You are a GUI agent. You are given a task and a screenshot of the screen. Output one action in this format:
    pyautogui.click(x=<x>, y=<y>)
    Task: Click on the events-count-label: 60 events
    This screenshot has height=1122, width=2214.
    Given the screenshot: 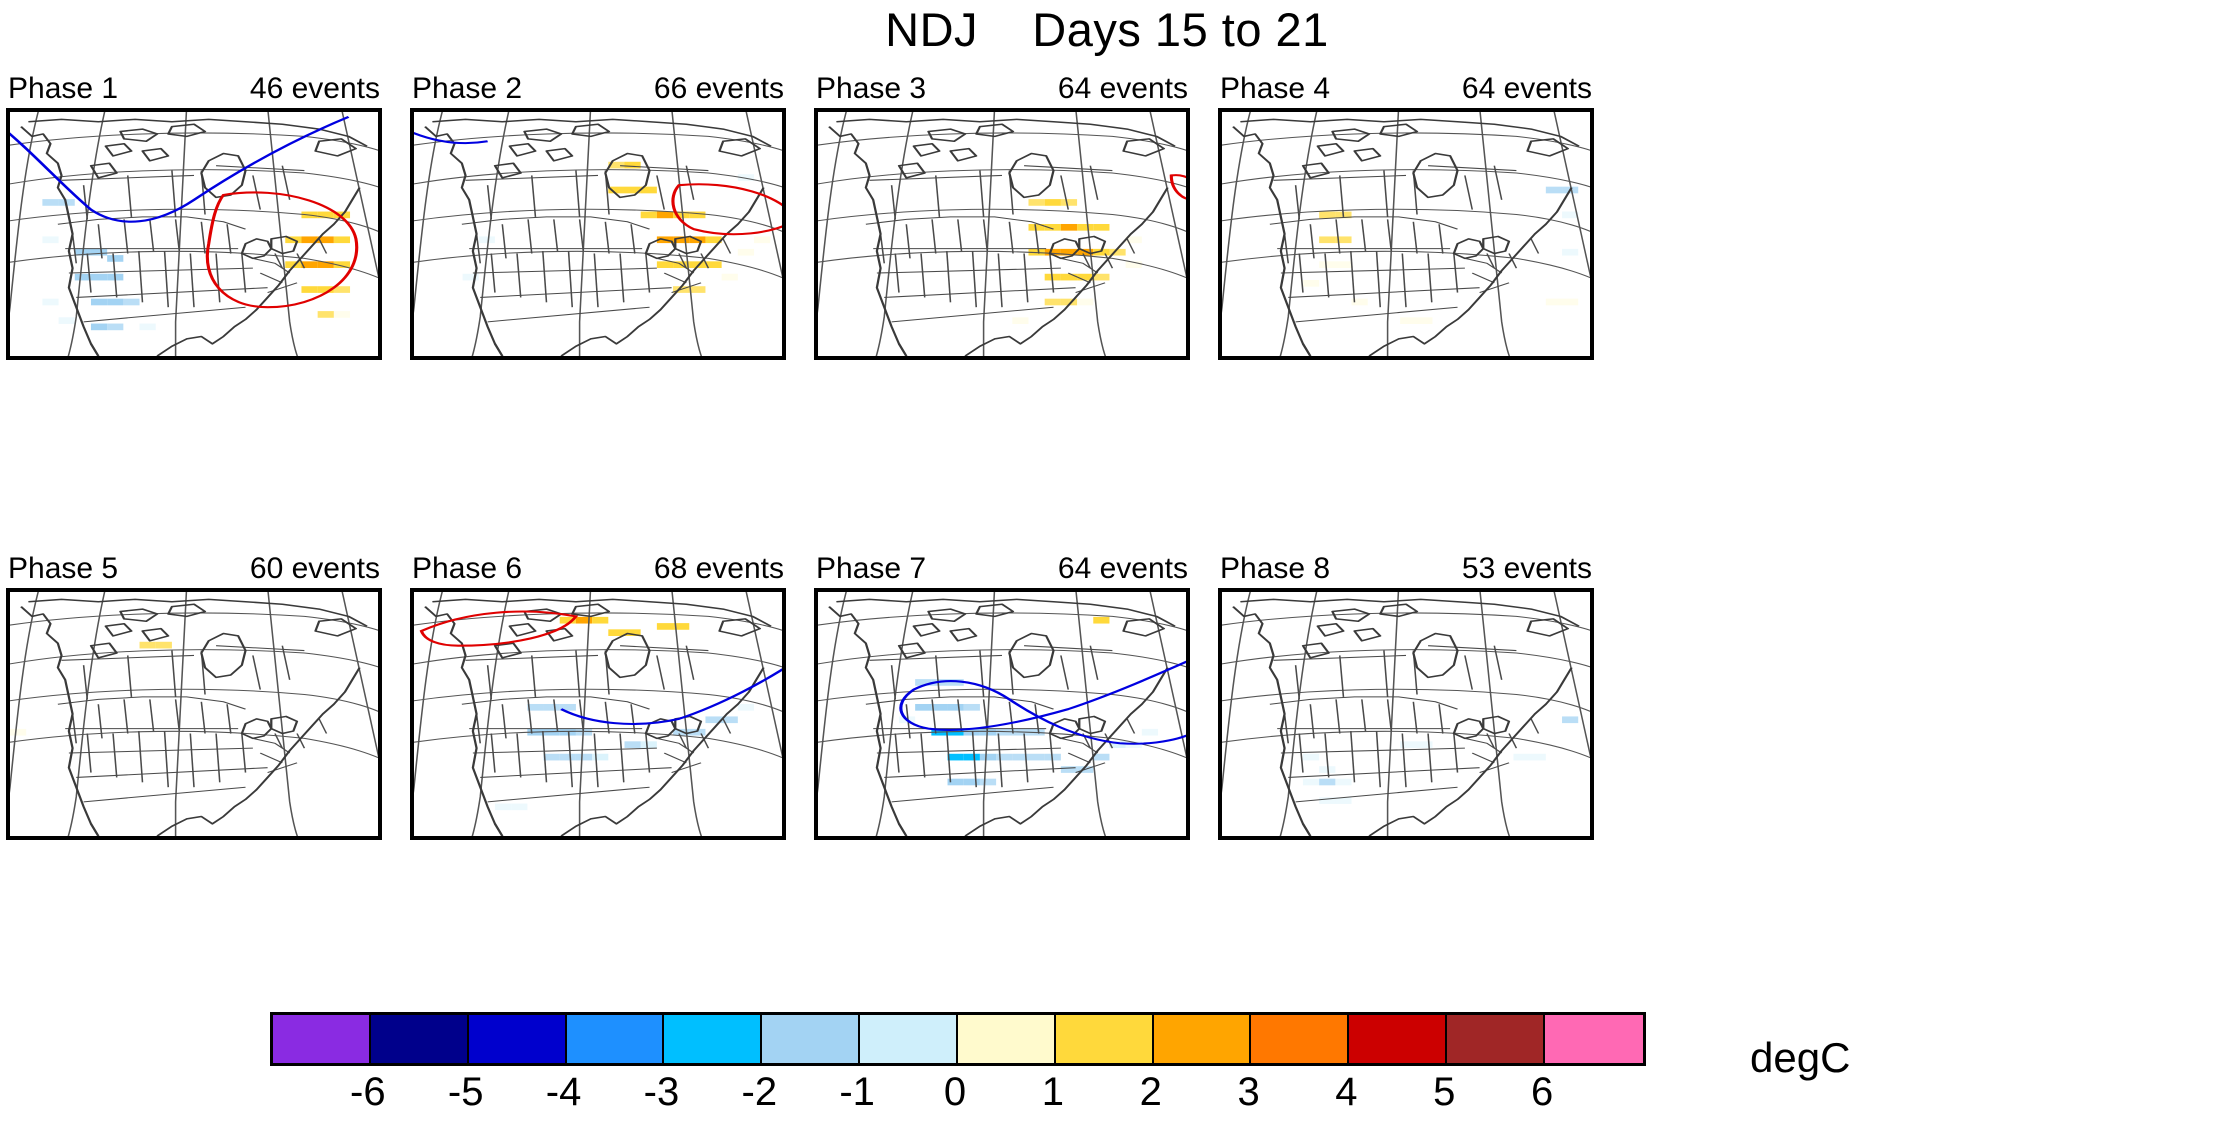 What is the action you would take?
    pyautogui.click(x=314, y=568)
    